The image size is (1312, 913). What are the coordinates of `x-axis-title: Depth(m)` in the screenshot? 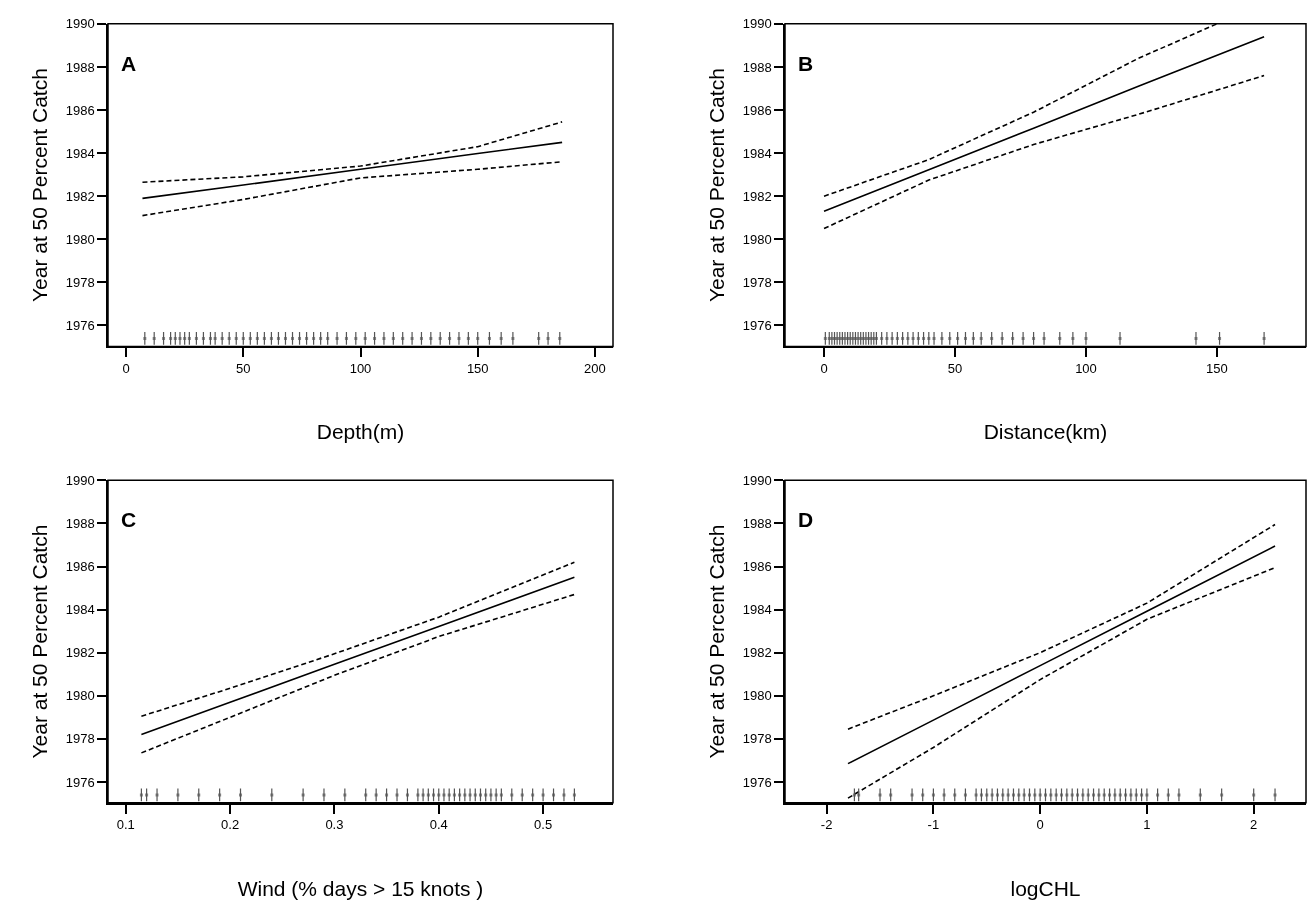 It's located at (360, 432).